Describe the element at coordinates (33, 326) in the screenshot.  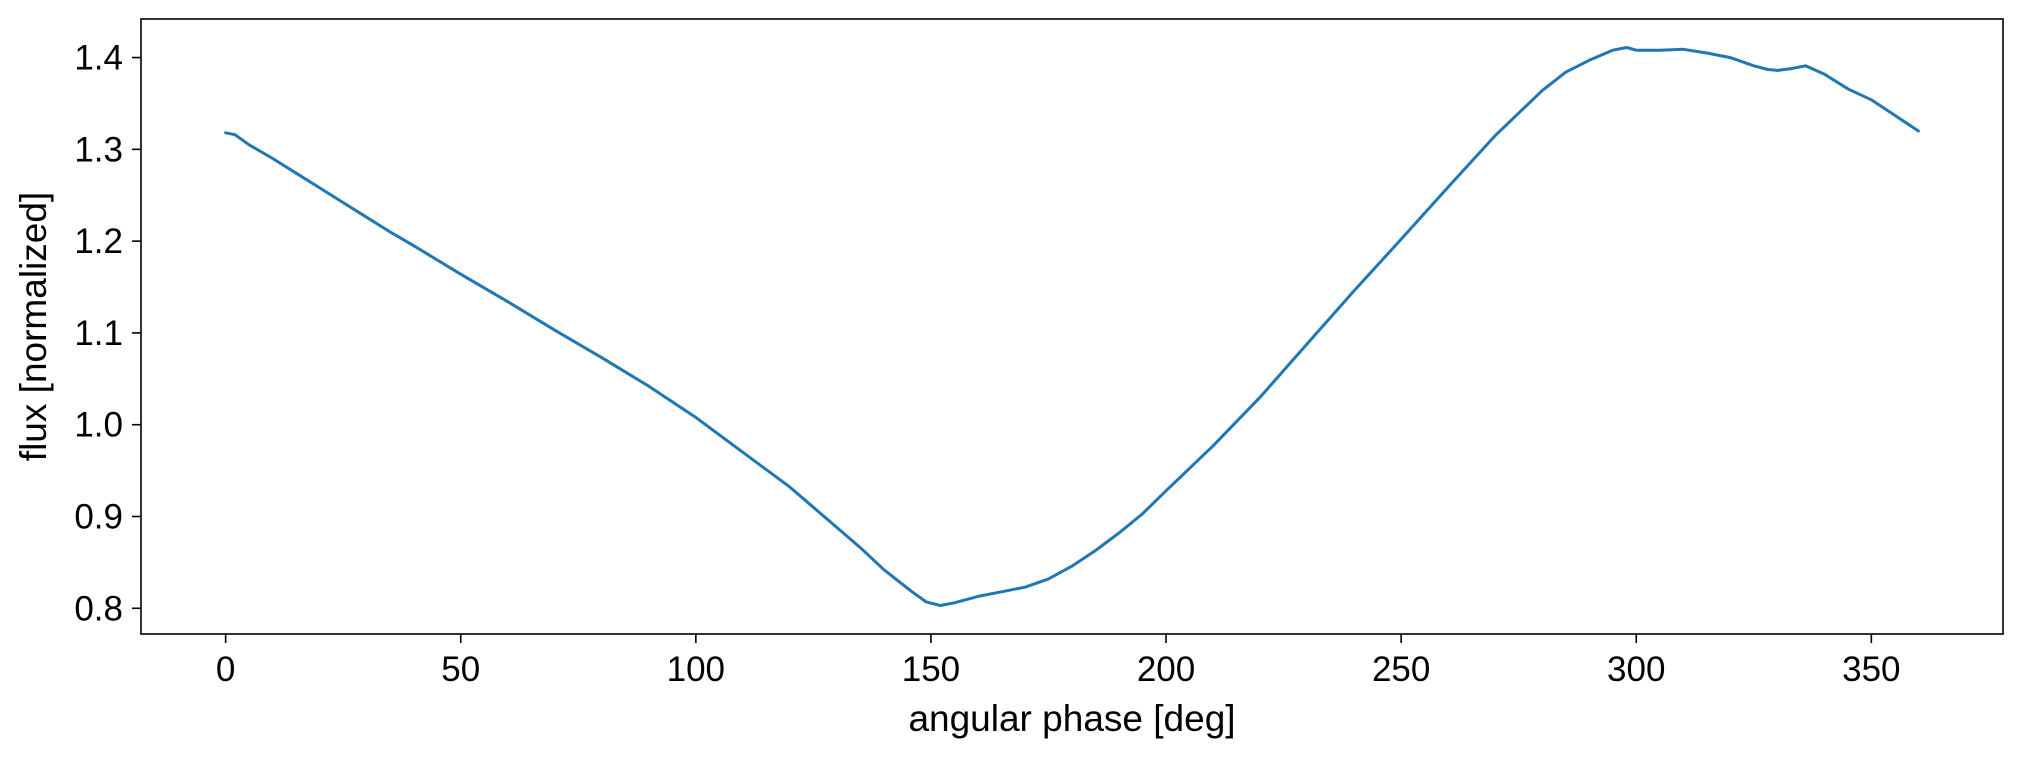
I see `y-axis-label: flux [normalized]` at that location.